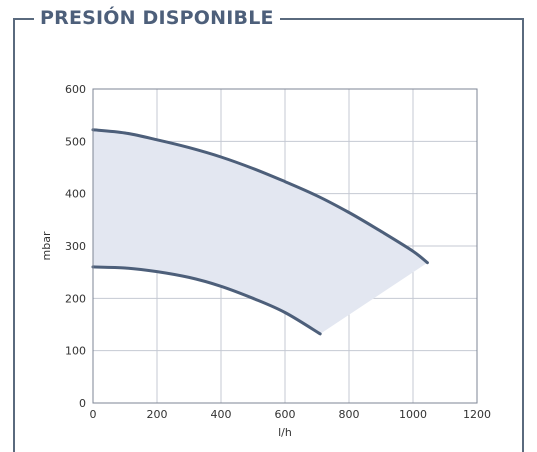 The width and height of the screenshot is (537, 452). I want to click on y-tick-label: 400, so click(75, 194).